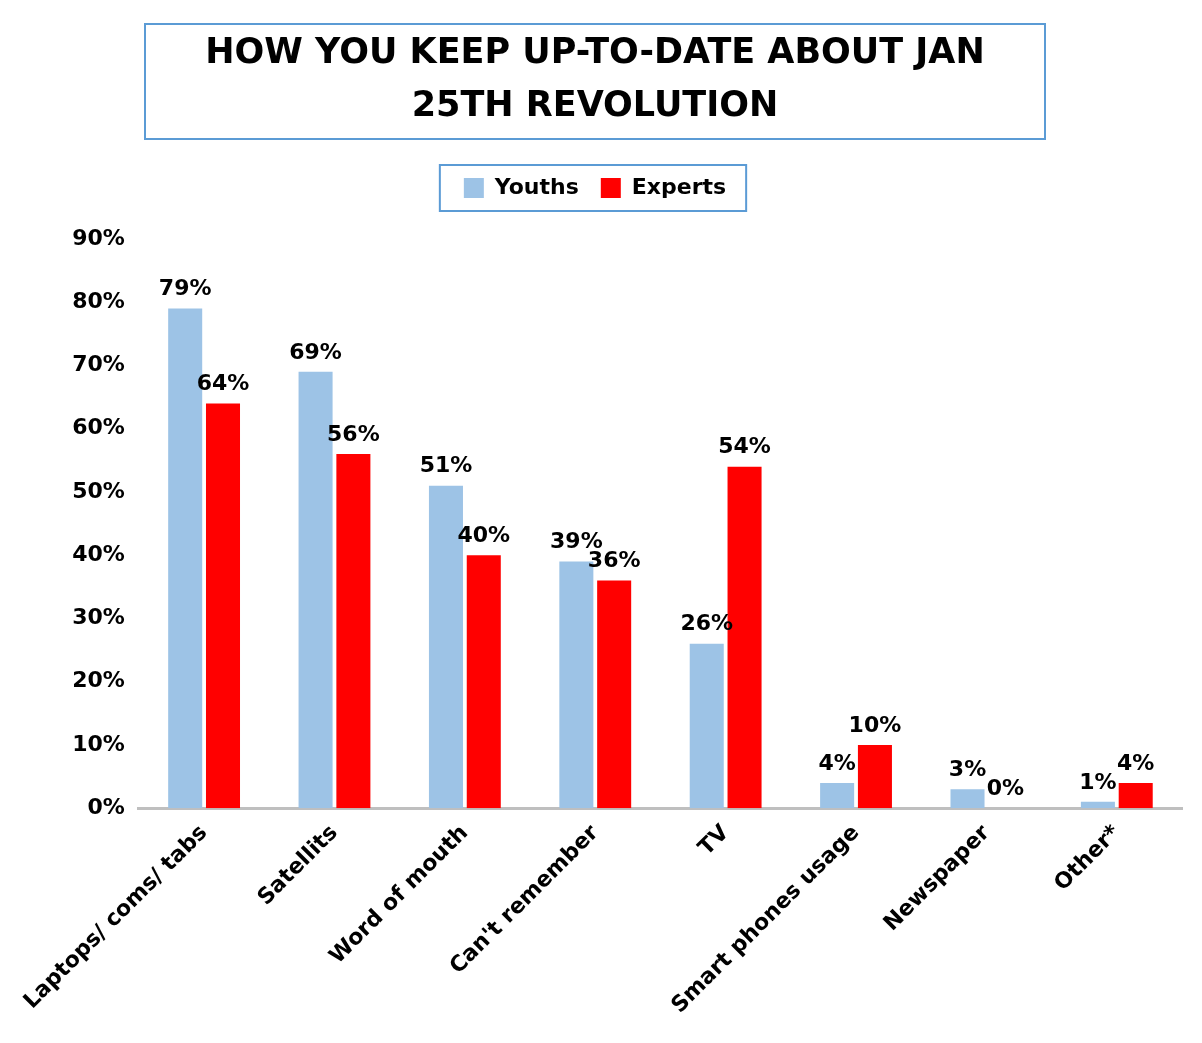  Describe the element at coordinates (98, 427) in the screenshot. I see `y-tick-label: 60%` at that location.